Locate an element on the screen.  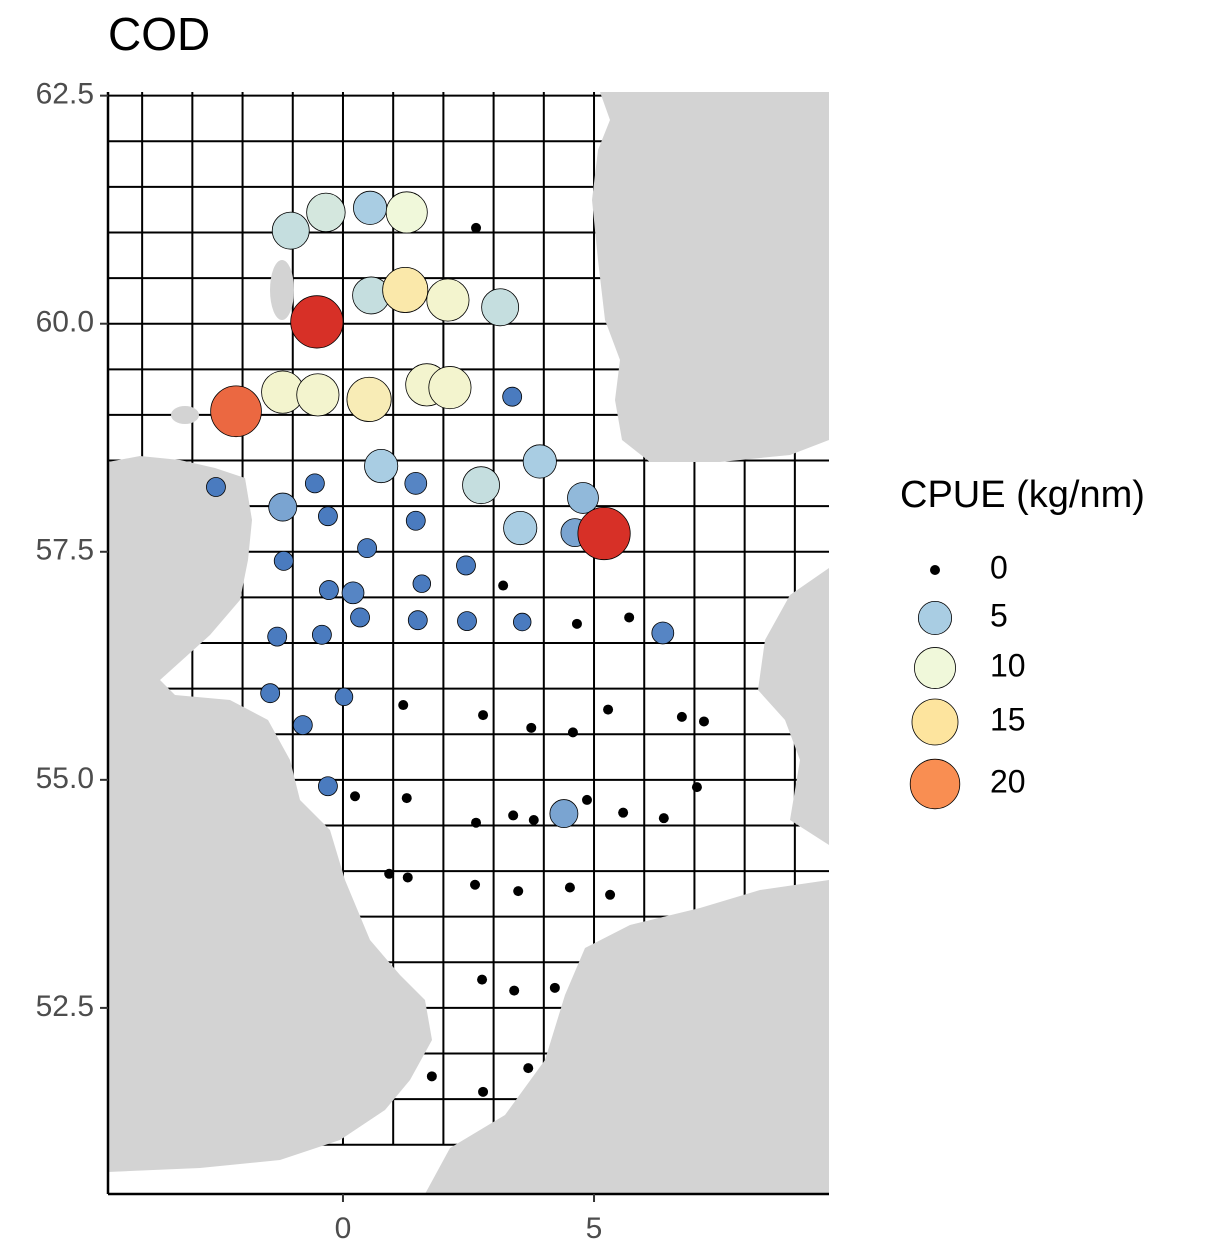
legend-label: 20 is located at coordinates (1008, 781).